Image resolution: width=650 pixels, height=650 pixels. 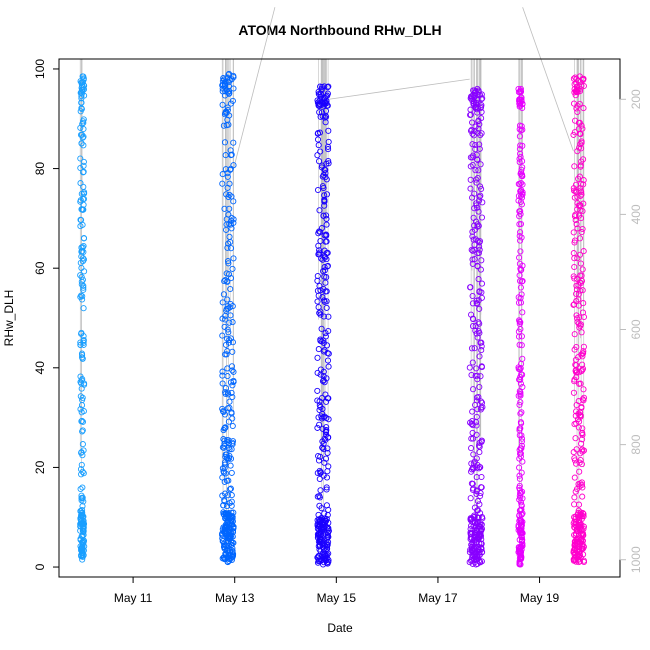 What do you see at coordinates (40, 467) in the screenshot?
I see `y-tick-label: 20` at bounding box center [40, 467].